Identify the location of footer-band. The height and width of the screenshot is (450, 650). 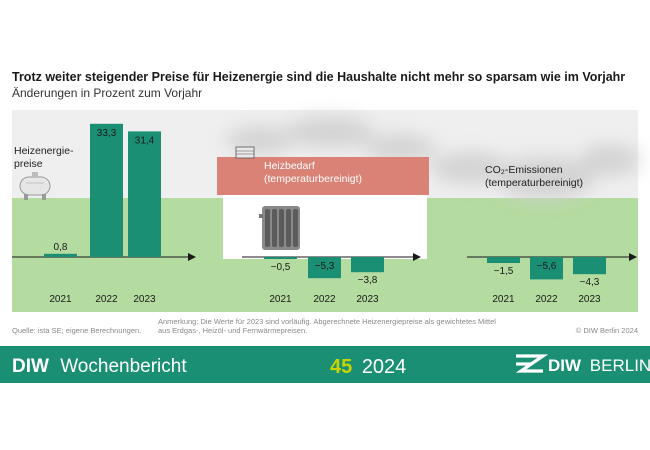
(325, 364).